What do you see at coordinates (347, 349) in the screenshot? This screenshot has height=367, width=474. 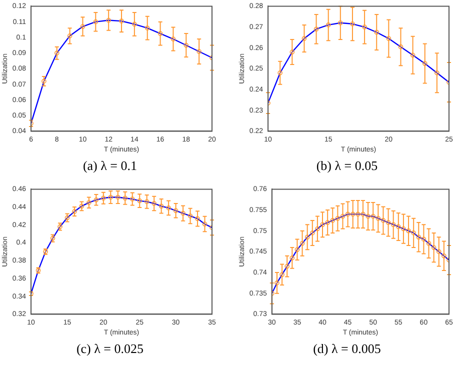 I see `text: (d) λ = 0.005` at bounding box center [347, 349].